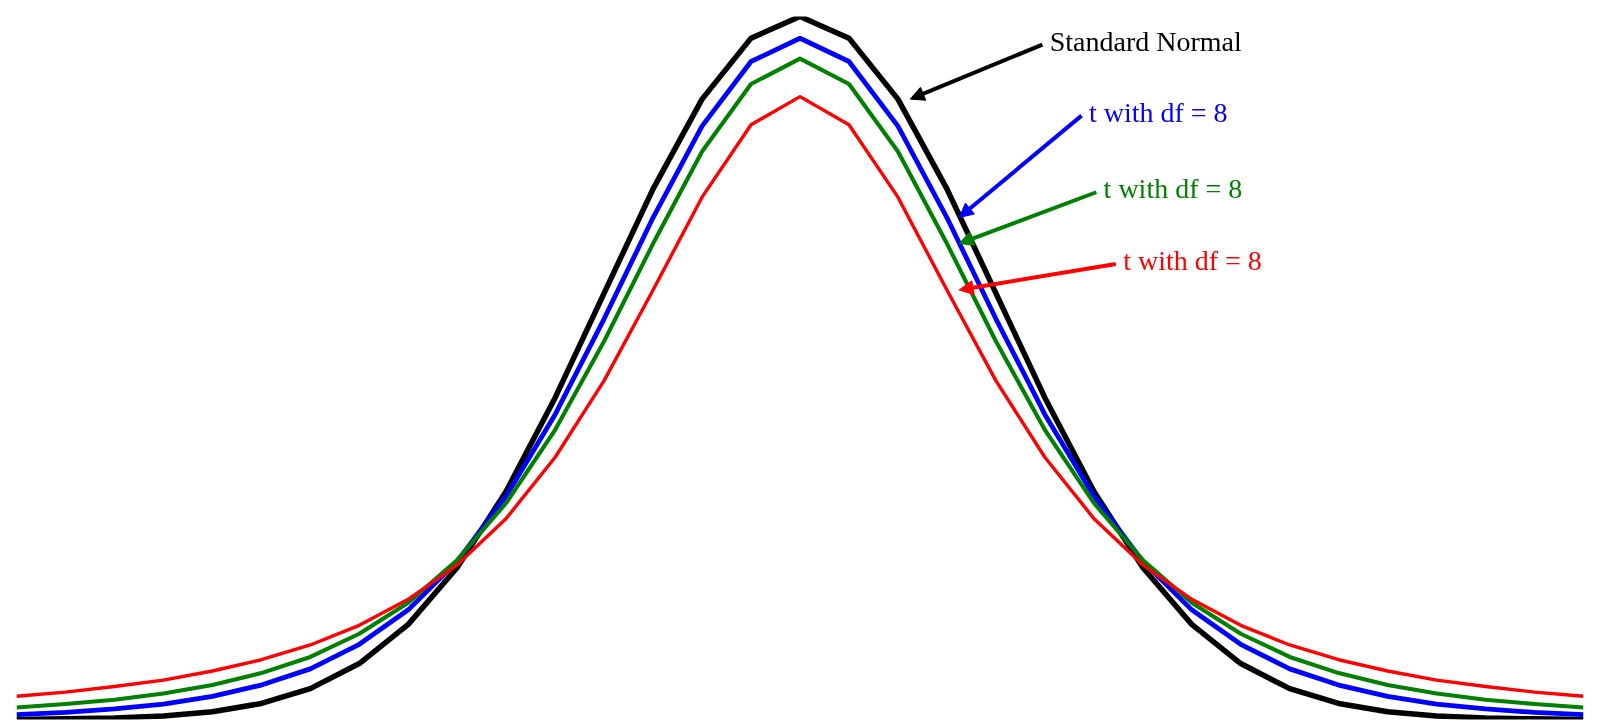  Describe the element at coordinates (1146, 41) in the screenshot. I see `annotation: Standard Normal` at that location.